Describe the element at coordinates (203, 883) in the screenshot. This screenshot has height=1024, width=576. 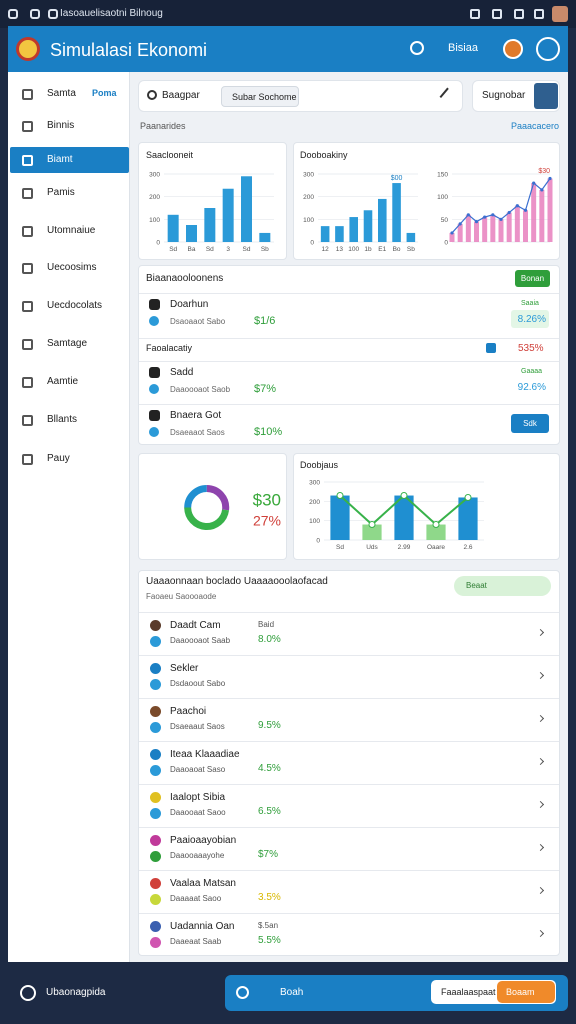
I see `row-title: Vaalaa Matsan` at that location.